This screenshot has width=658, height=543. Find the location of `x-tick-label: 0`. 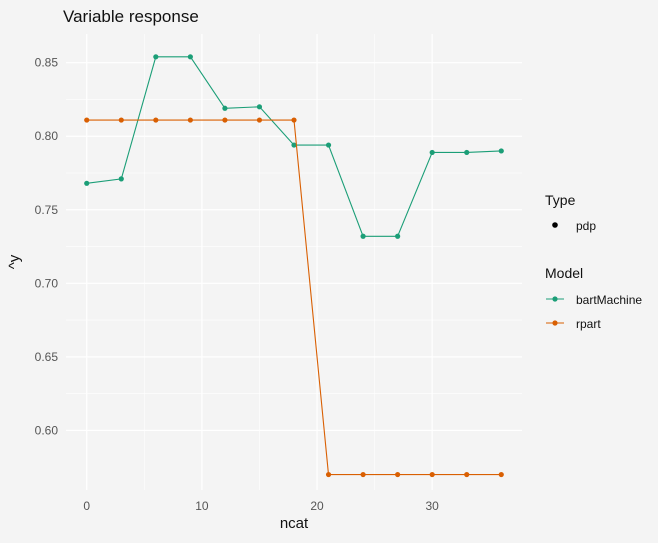

x-tick-label: 0 is located at coordinates (86, 506).